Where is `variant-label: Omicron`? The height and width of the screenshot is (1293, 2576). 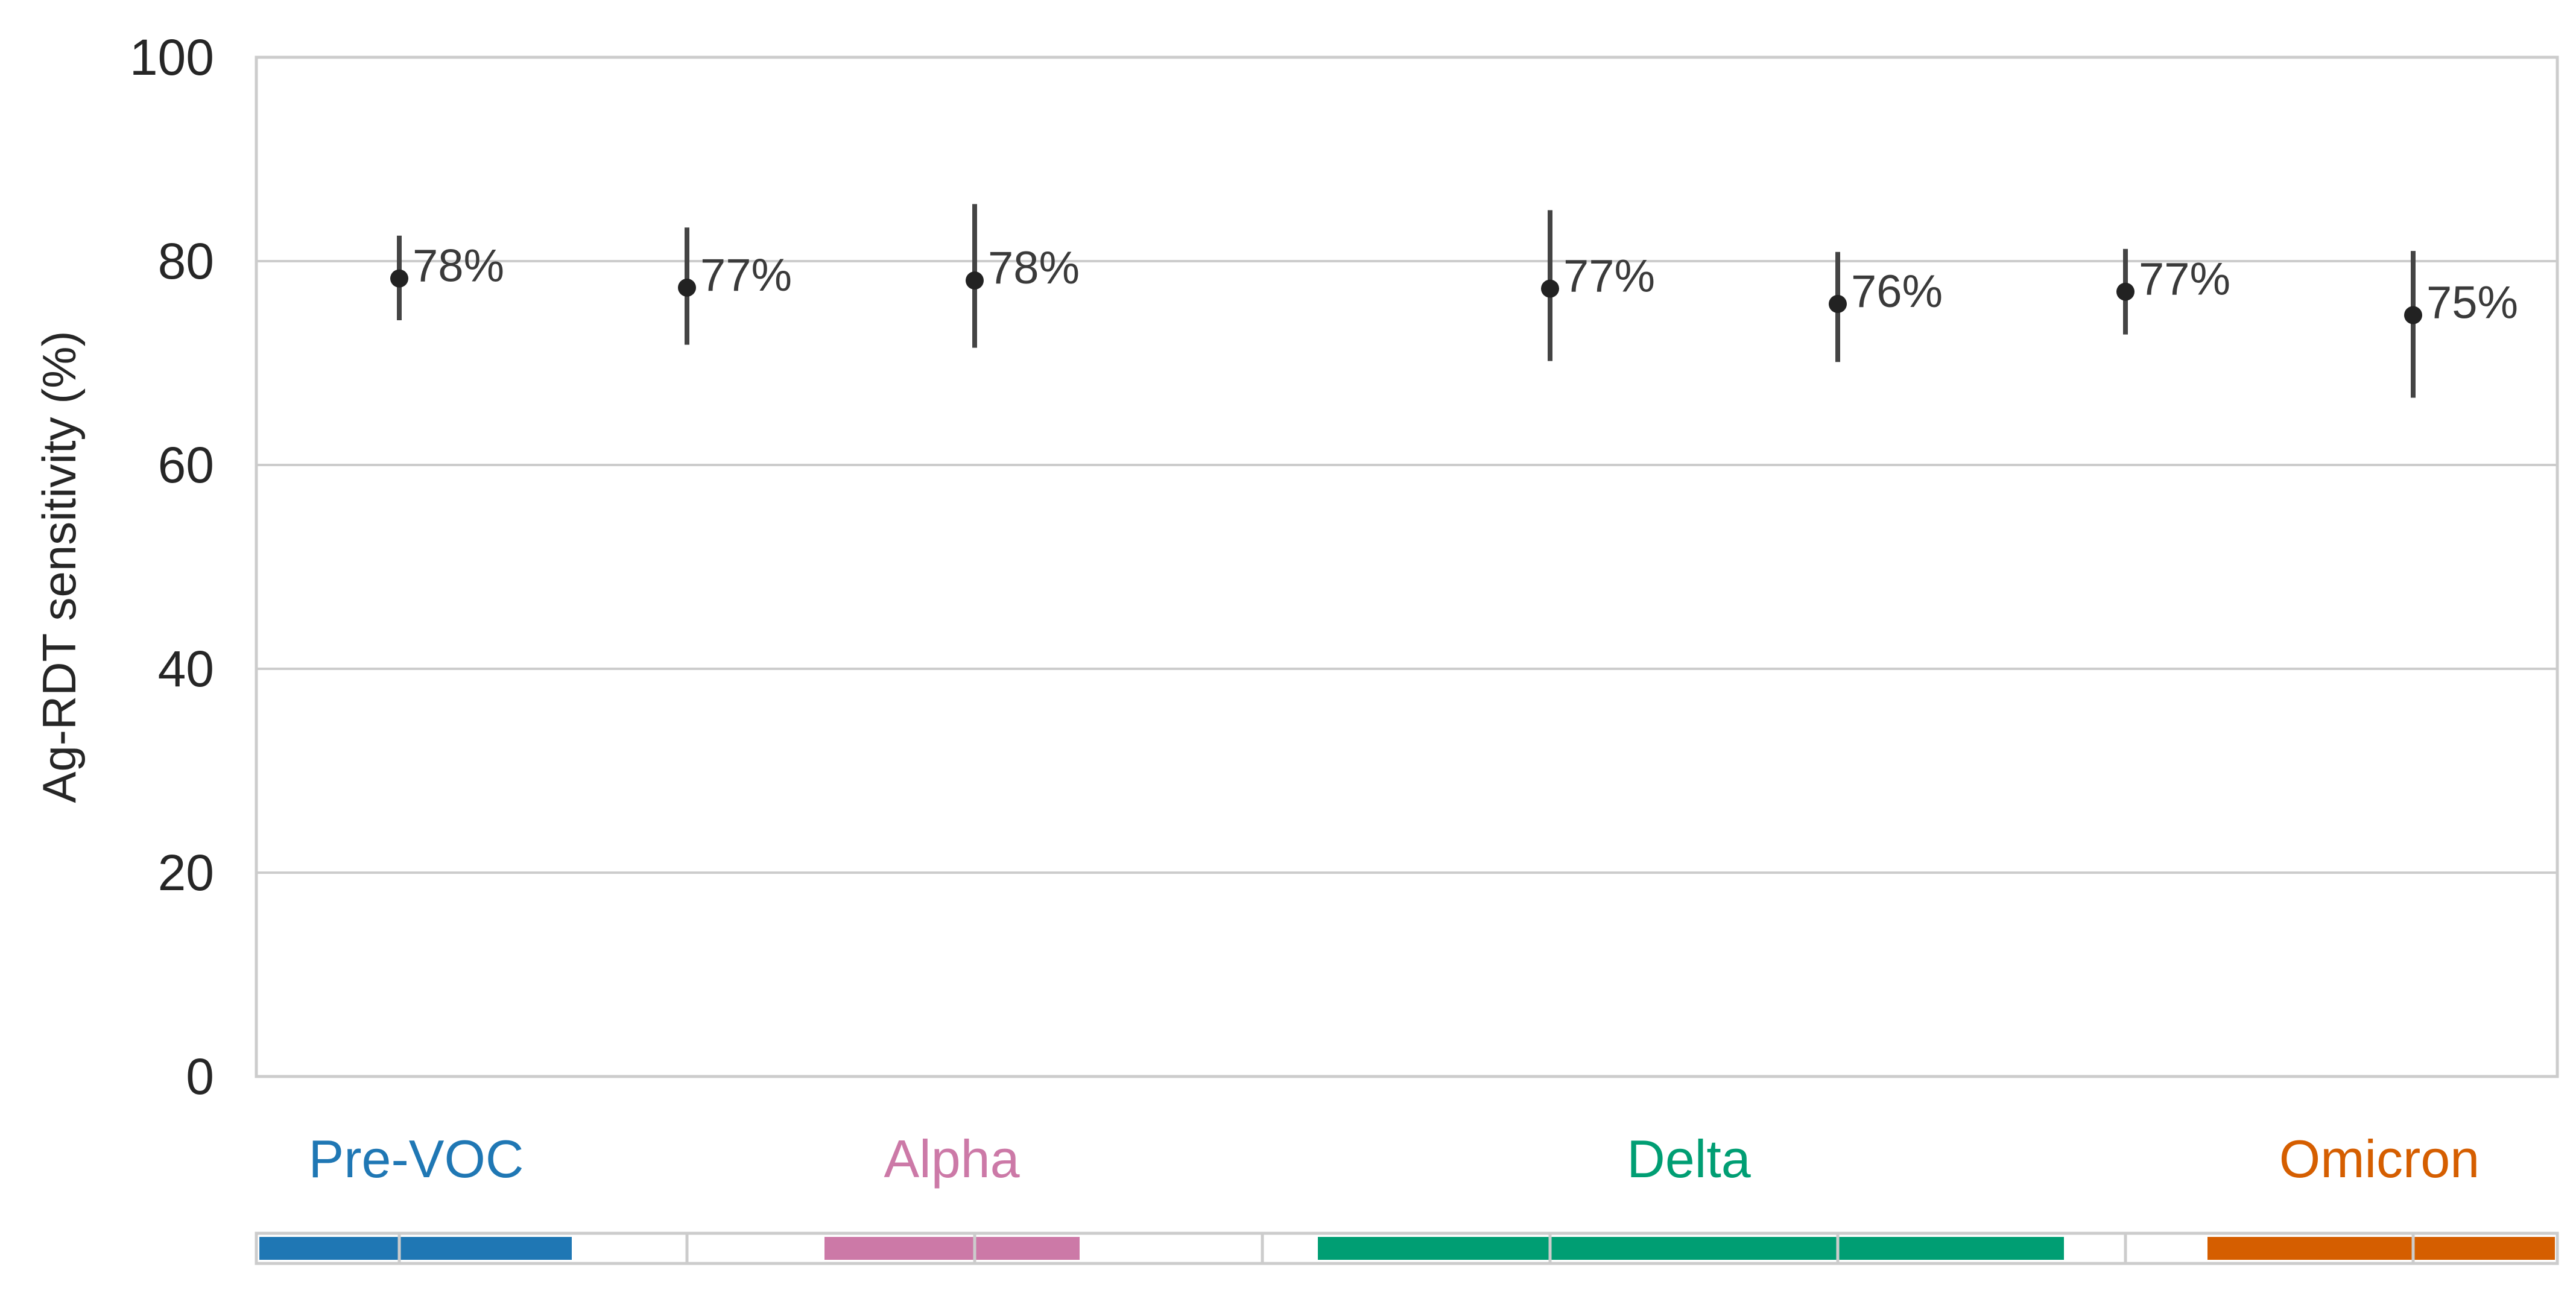
variant-label: Omicron is located at coordinates (2379, 1159).